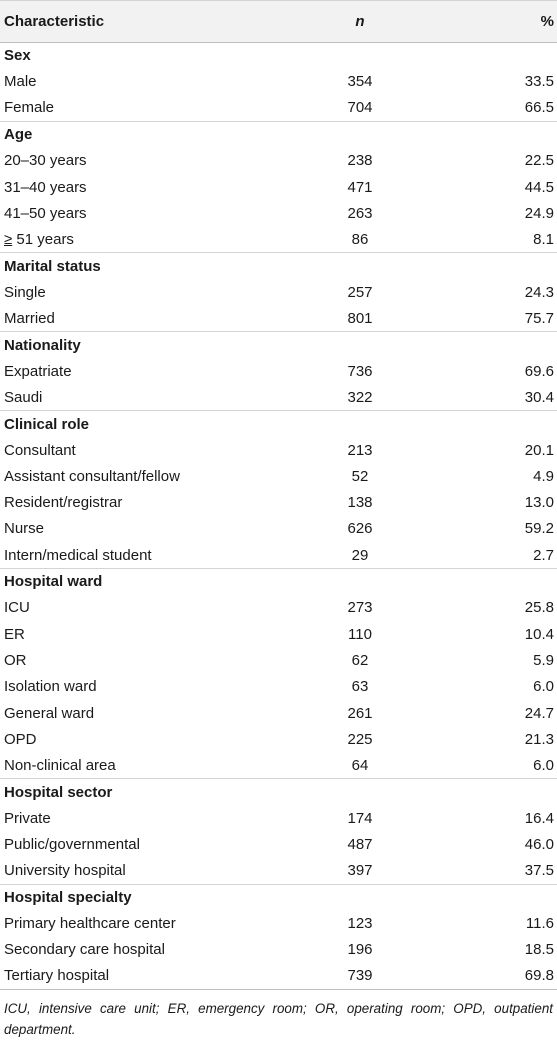 This screenshot has height=1060, width=557. Describe the element at coordinates (360, 739) in the screenshot. I see `row-count: 225` at that location.